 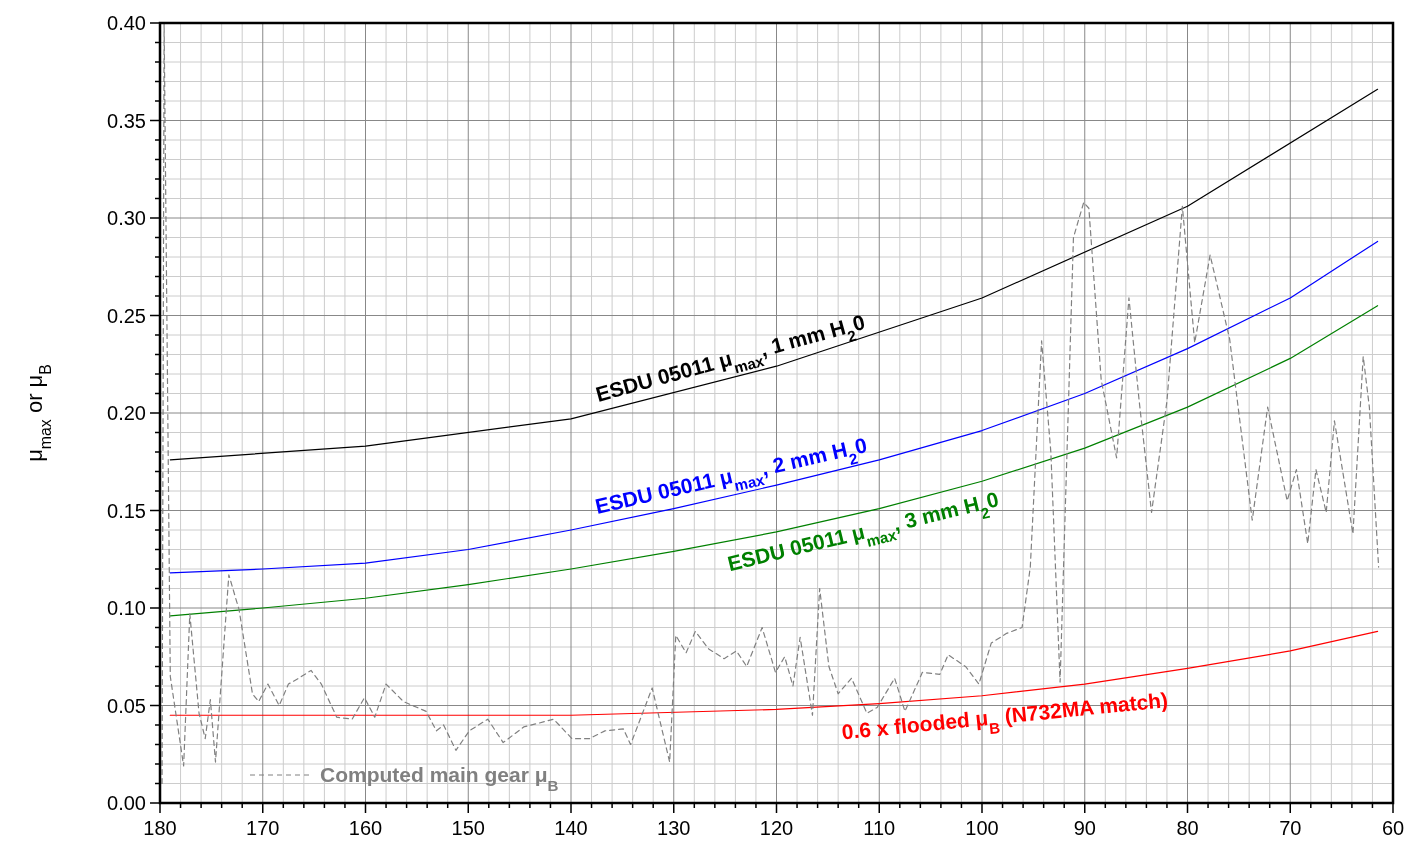 What do you see at coordinates (126, 218) in the screenshot?
I see `y-tick-label: 0.30` at bounding box center [126, 218].